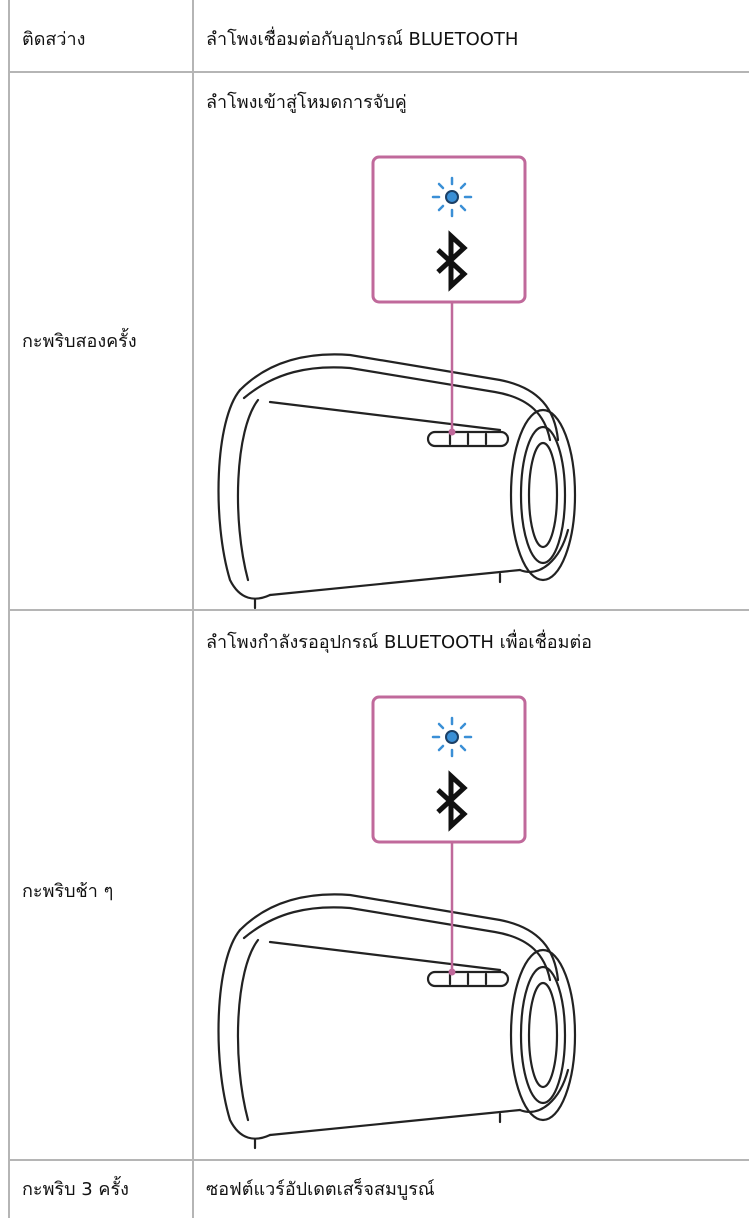  What do you see at coordinates (320, 1189) in the screenshot?
I see `description: ซอฟต์แวร์อัปเดตเสร็จสมบูรณ์` at bounding box center [320, 1189].